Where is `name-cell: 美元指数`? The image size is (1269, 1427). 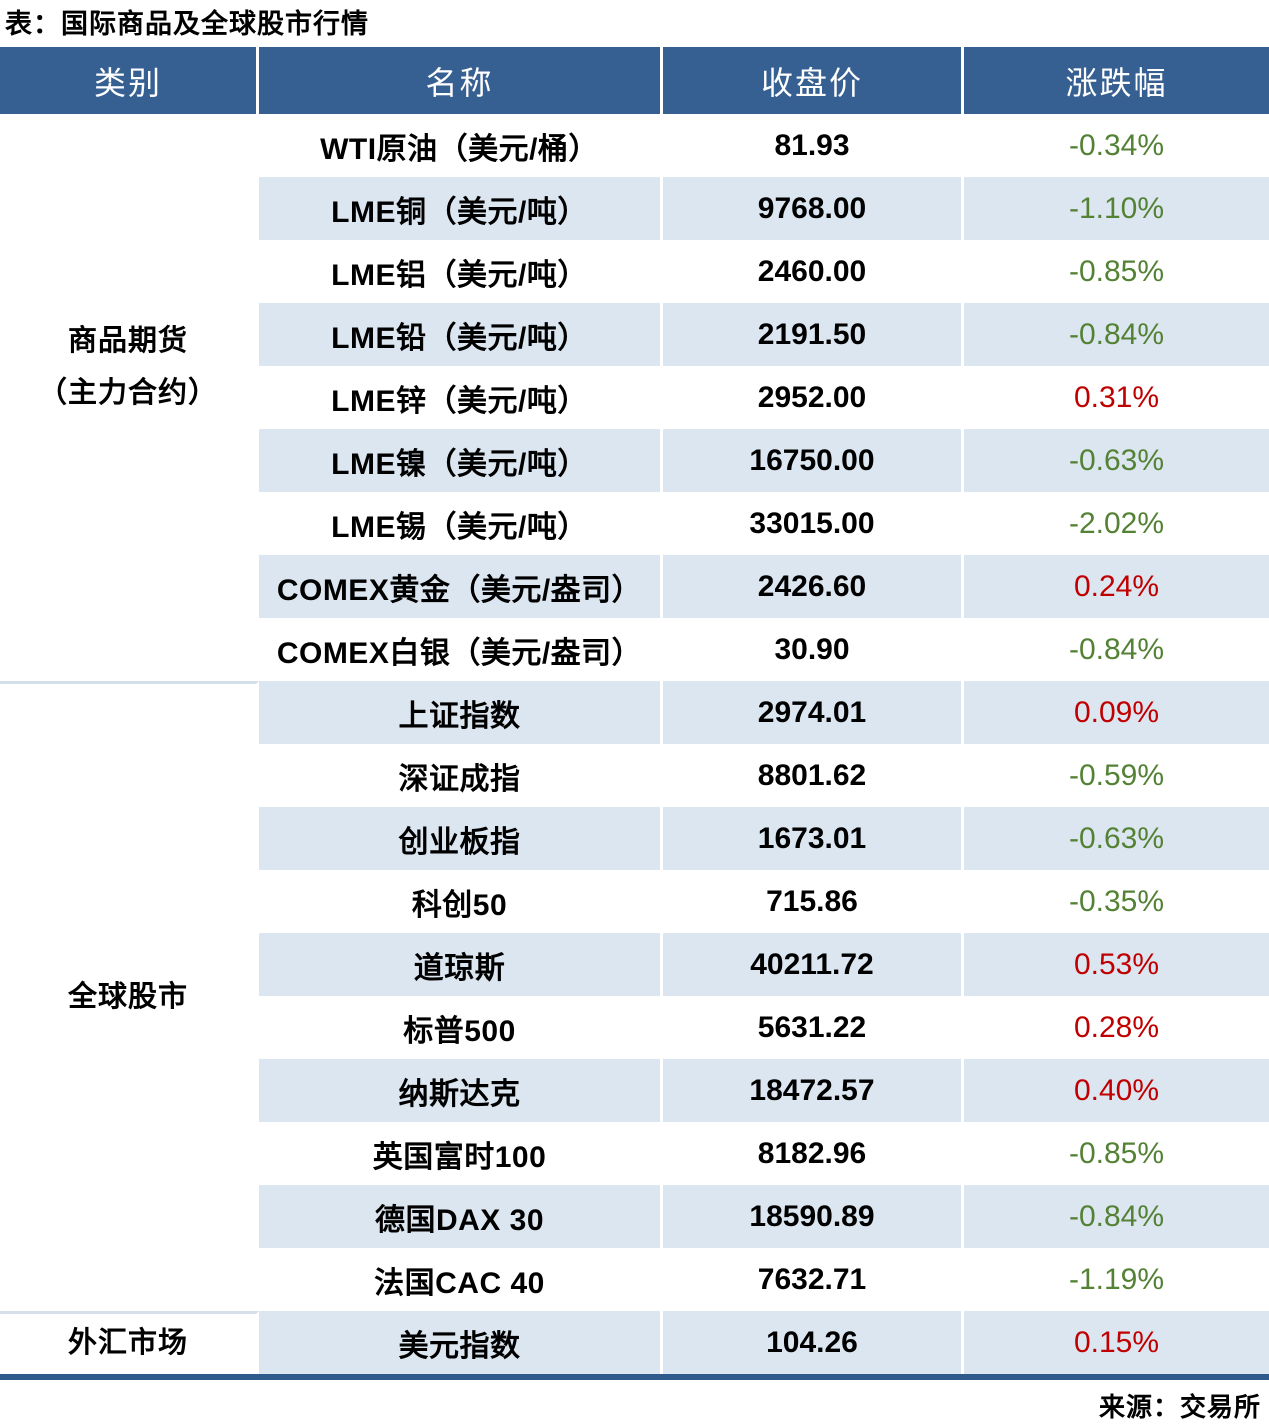 name-cell: 美元指数 is located at coordinates (461, 1342).